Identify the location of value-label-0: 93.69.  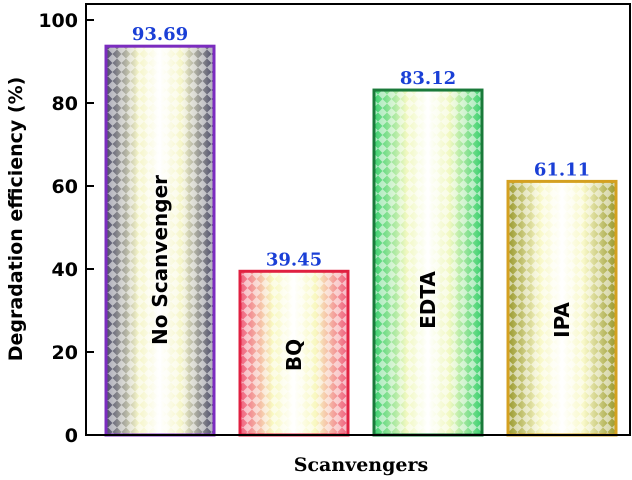
(160, 34).